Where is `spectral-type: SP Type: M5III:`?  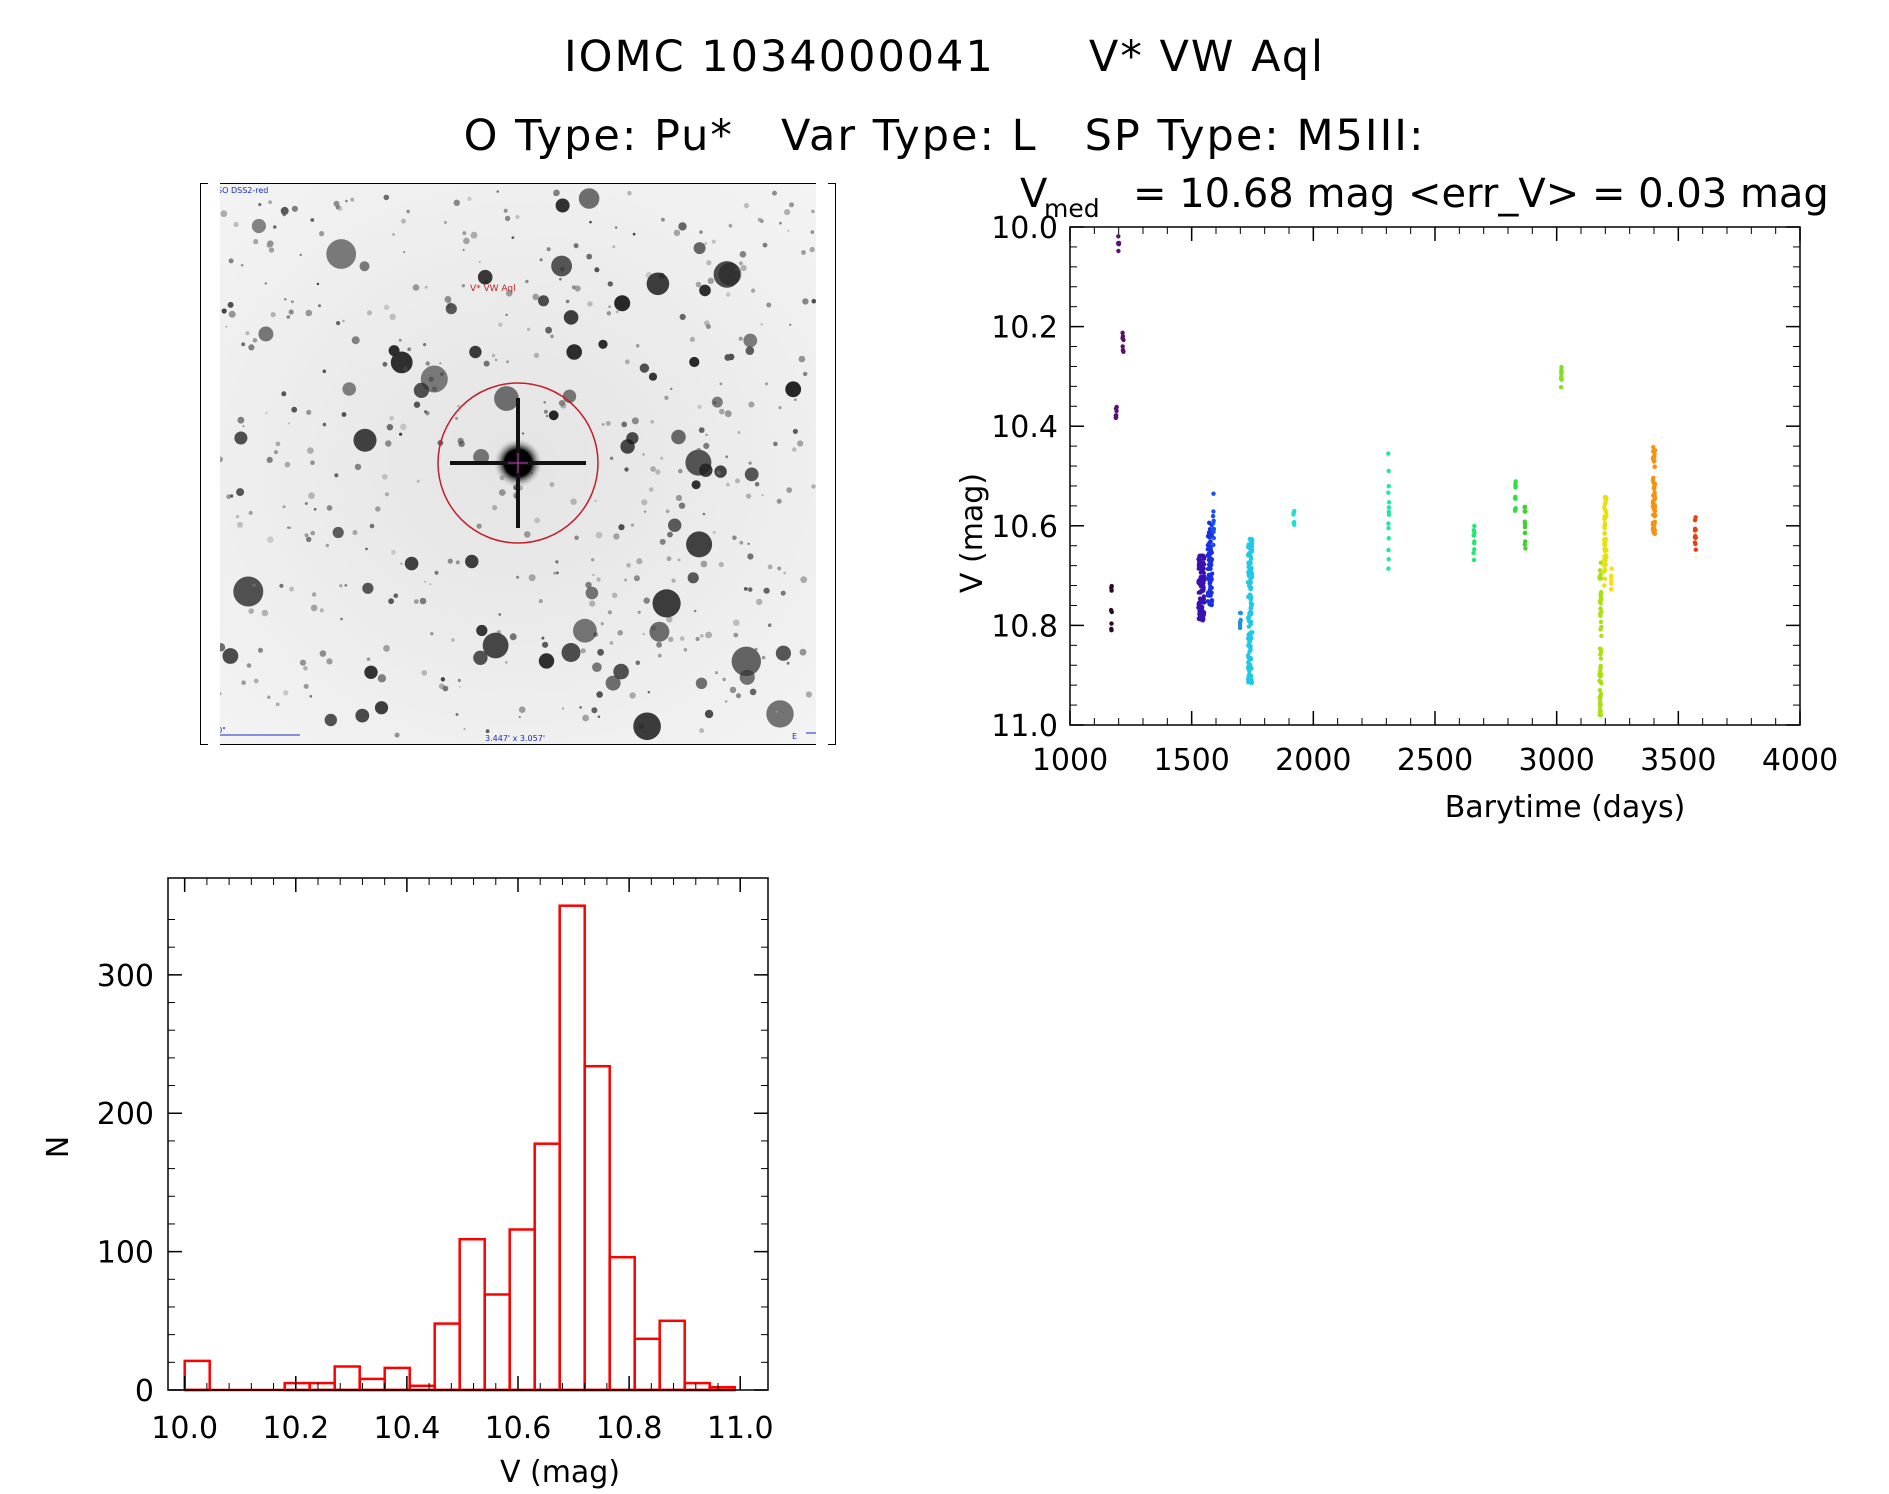 spectral-type: SP Type: M5III: is located at coordinates (1255, 136).